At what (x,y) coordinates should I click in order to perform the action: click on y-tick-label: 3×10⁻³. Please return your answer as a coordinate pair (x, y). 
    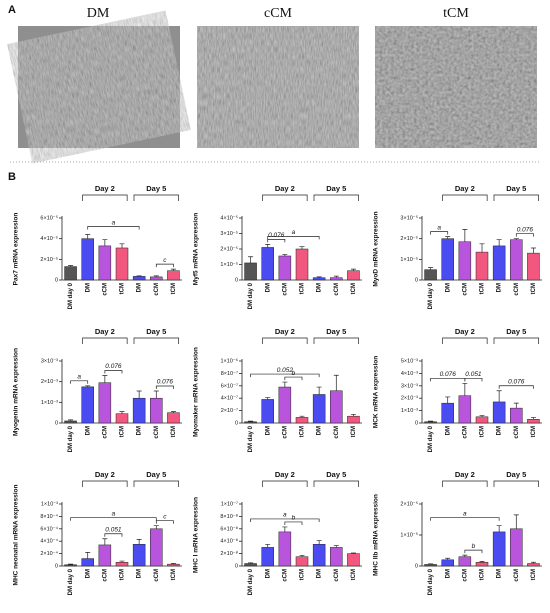
    Looking at the image, I should click on (409, 386).